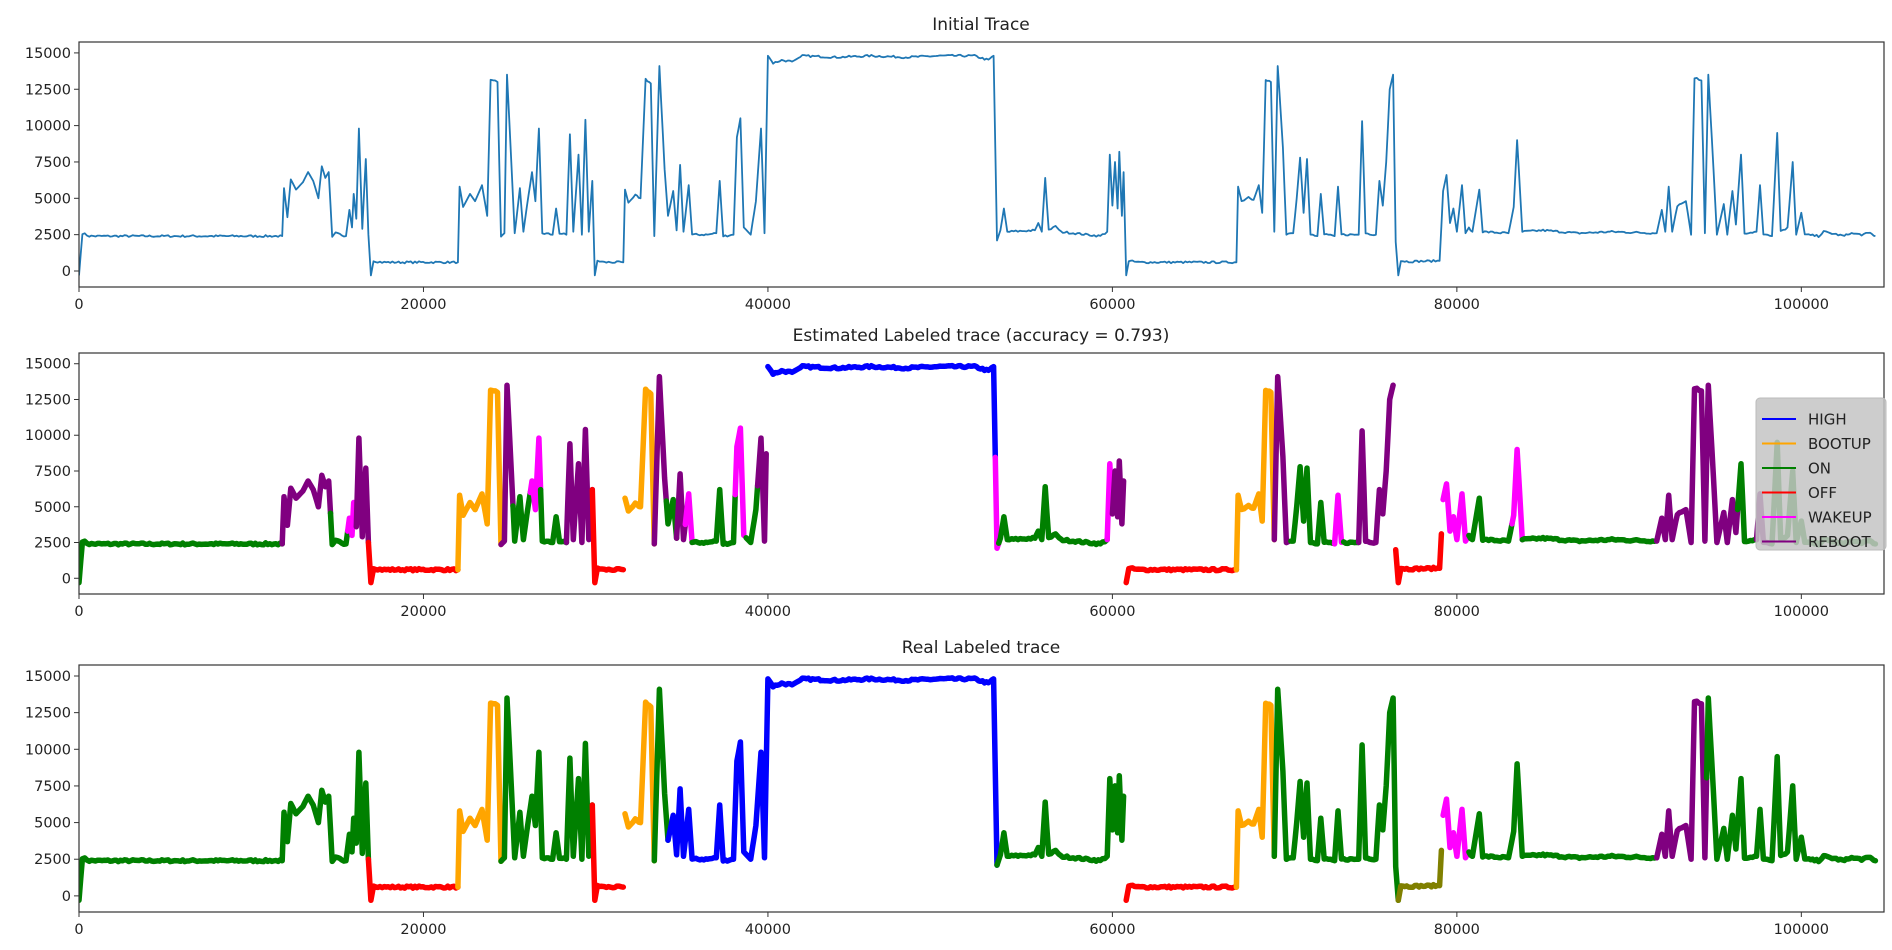 The width and height of the screenshot is (1892, 950). I want to click on legend-label-off: OFF, so click(1822, 493).